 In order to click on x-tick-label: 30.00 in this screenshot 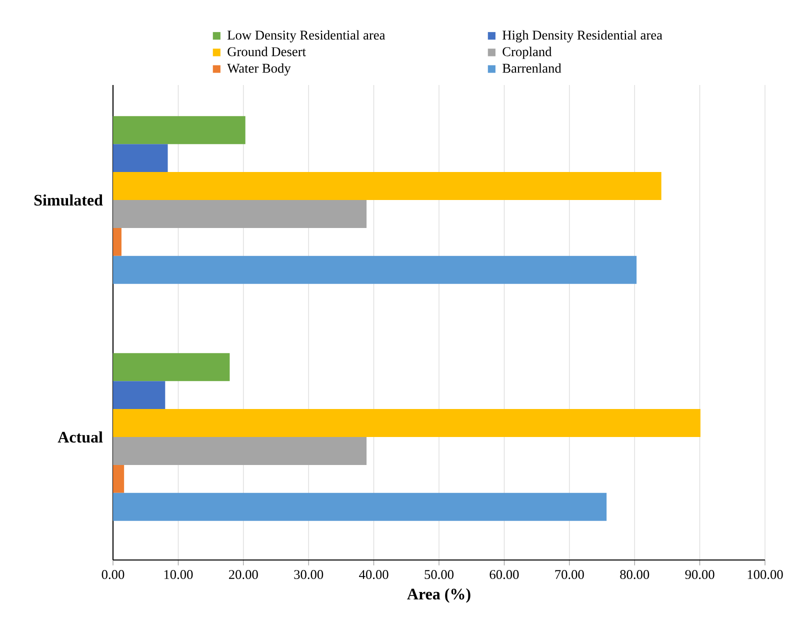, I will do `click(309, 575)`.